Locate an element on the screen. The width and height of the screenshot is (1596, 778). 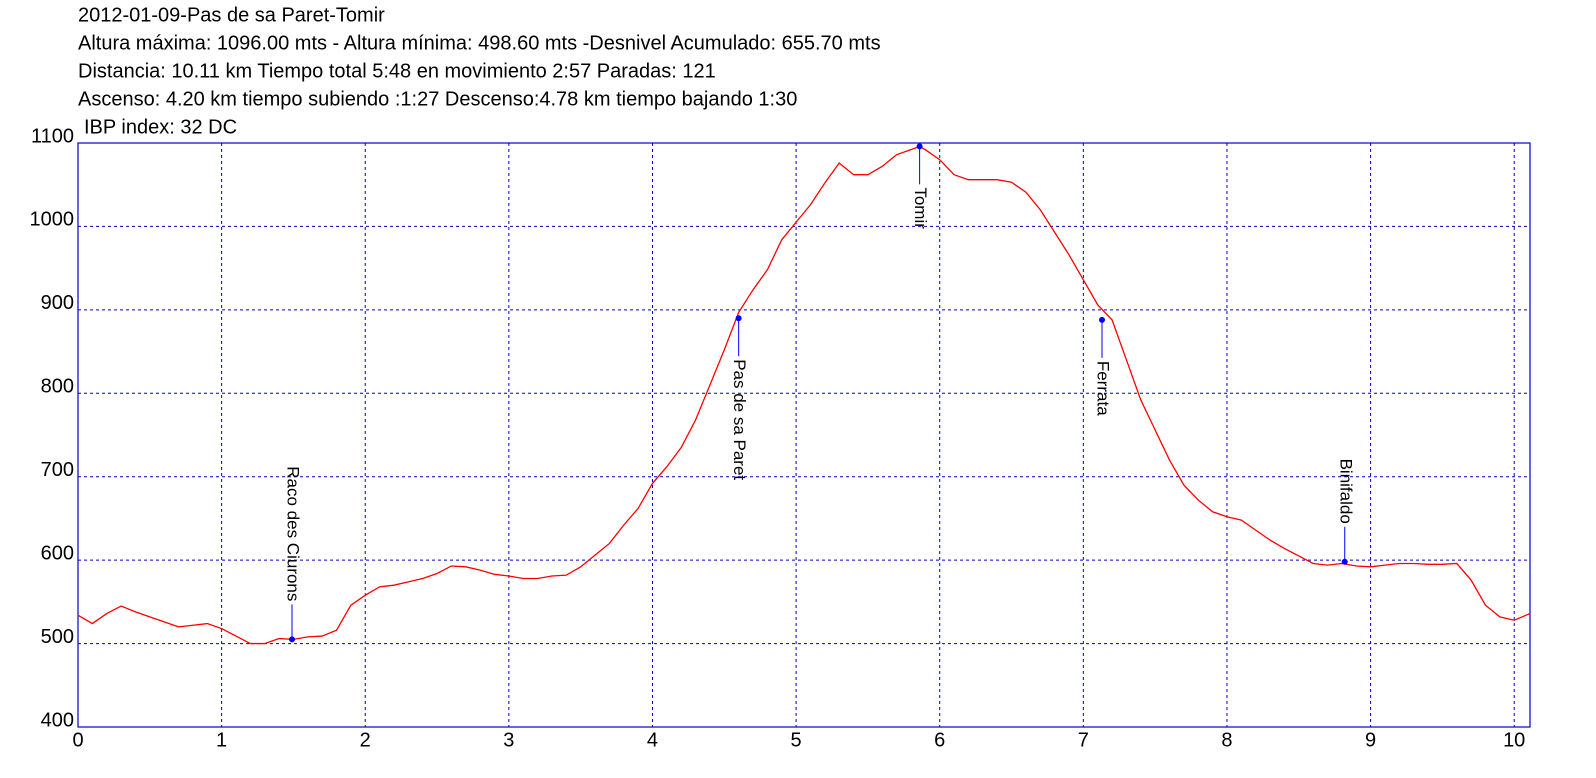
x-tick-label: 10 is located at coordinates (1514, 740).